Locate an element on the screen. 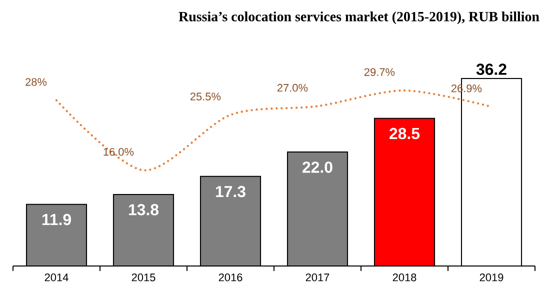 Image resolution: width=553 pixels, height=303 pixels. data-label: 29.7% is located at coordinates (379, 72).